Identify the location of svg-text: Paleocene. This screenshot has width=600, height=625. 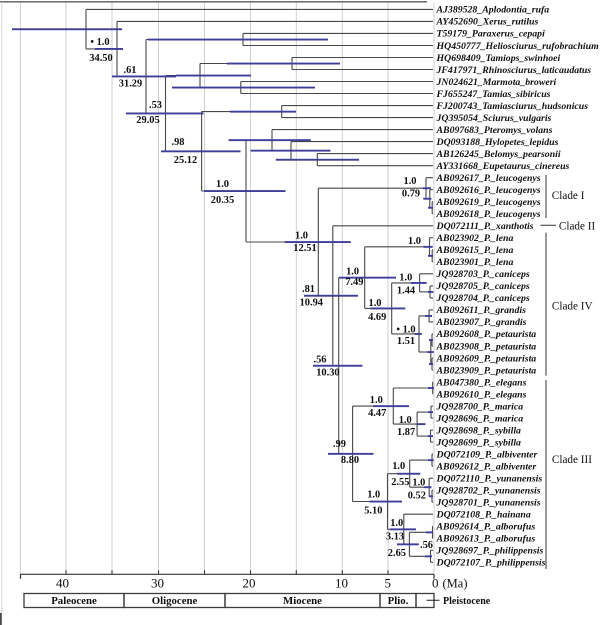
(74, 601).